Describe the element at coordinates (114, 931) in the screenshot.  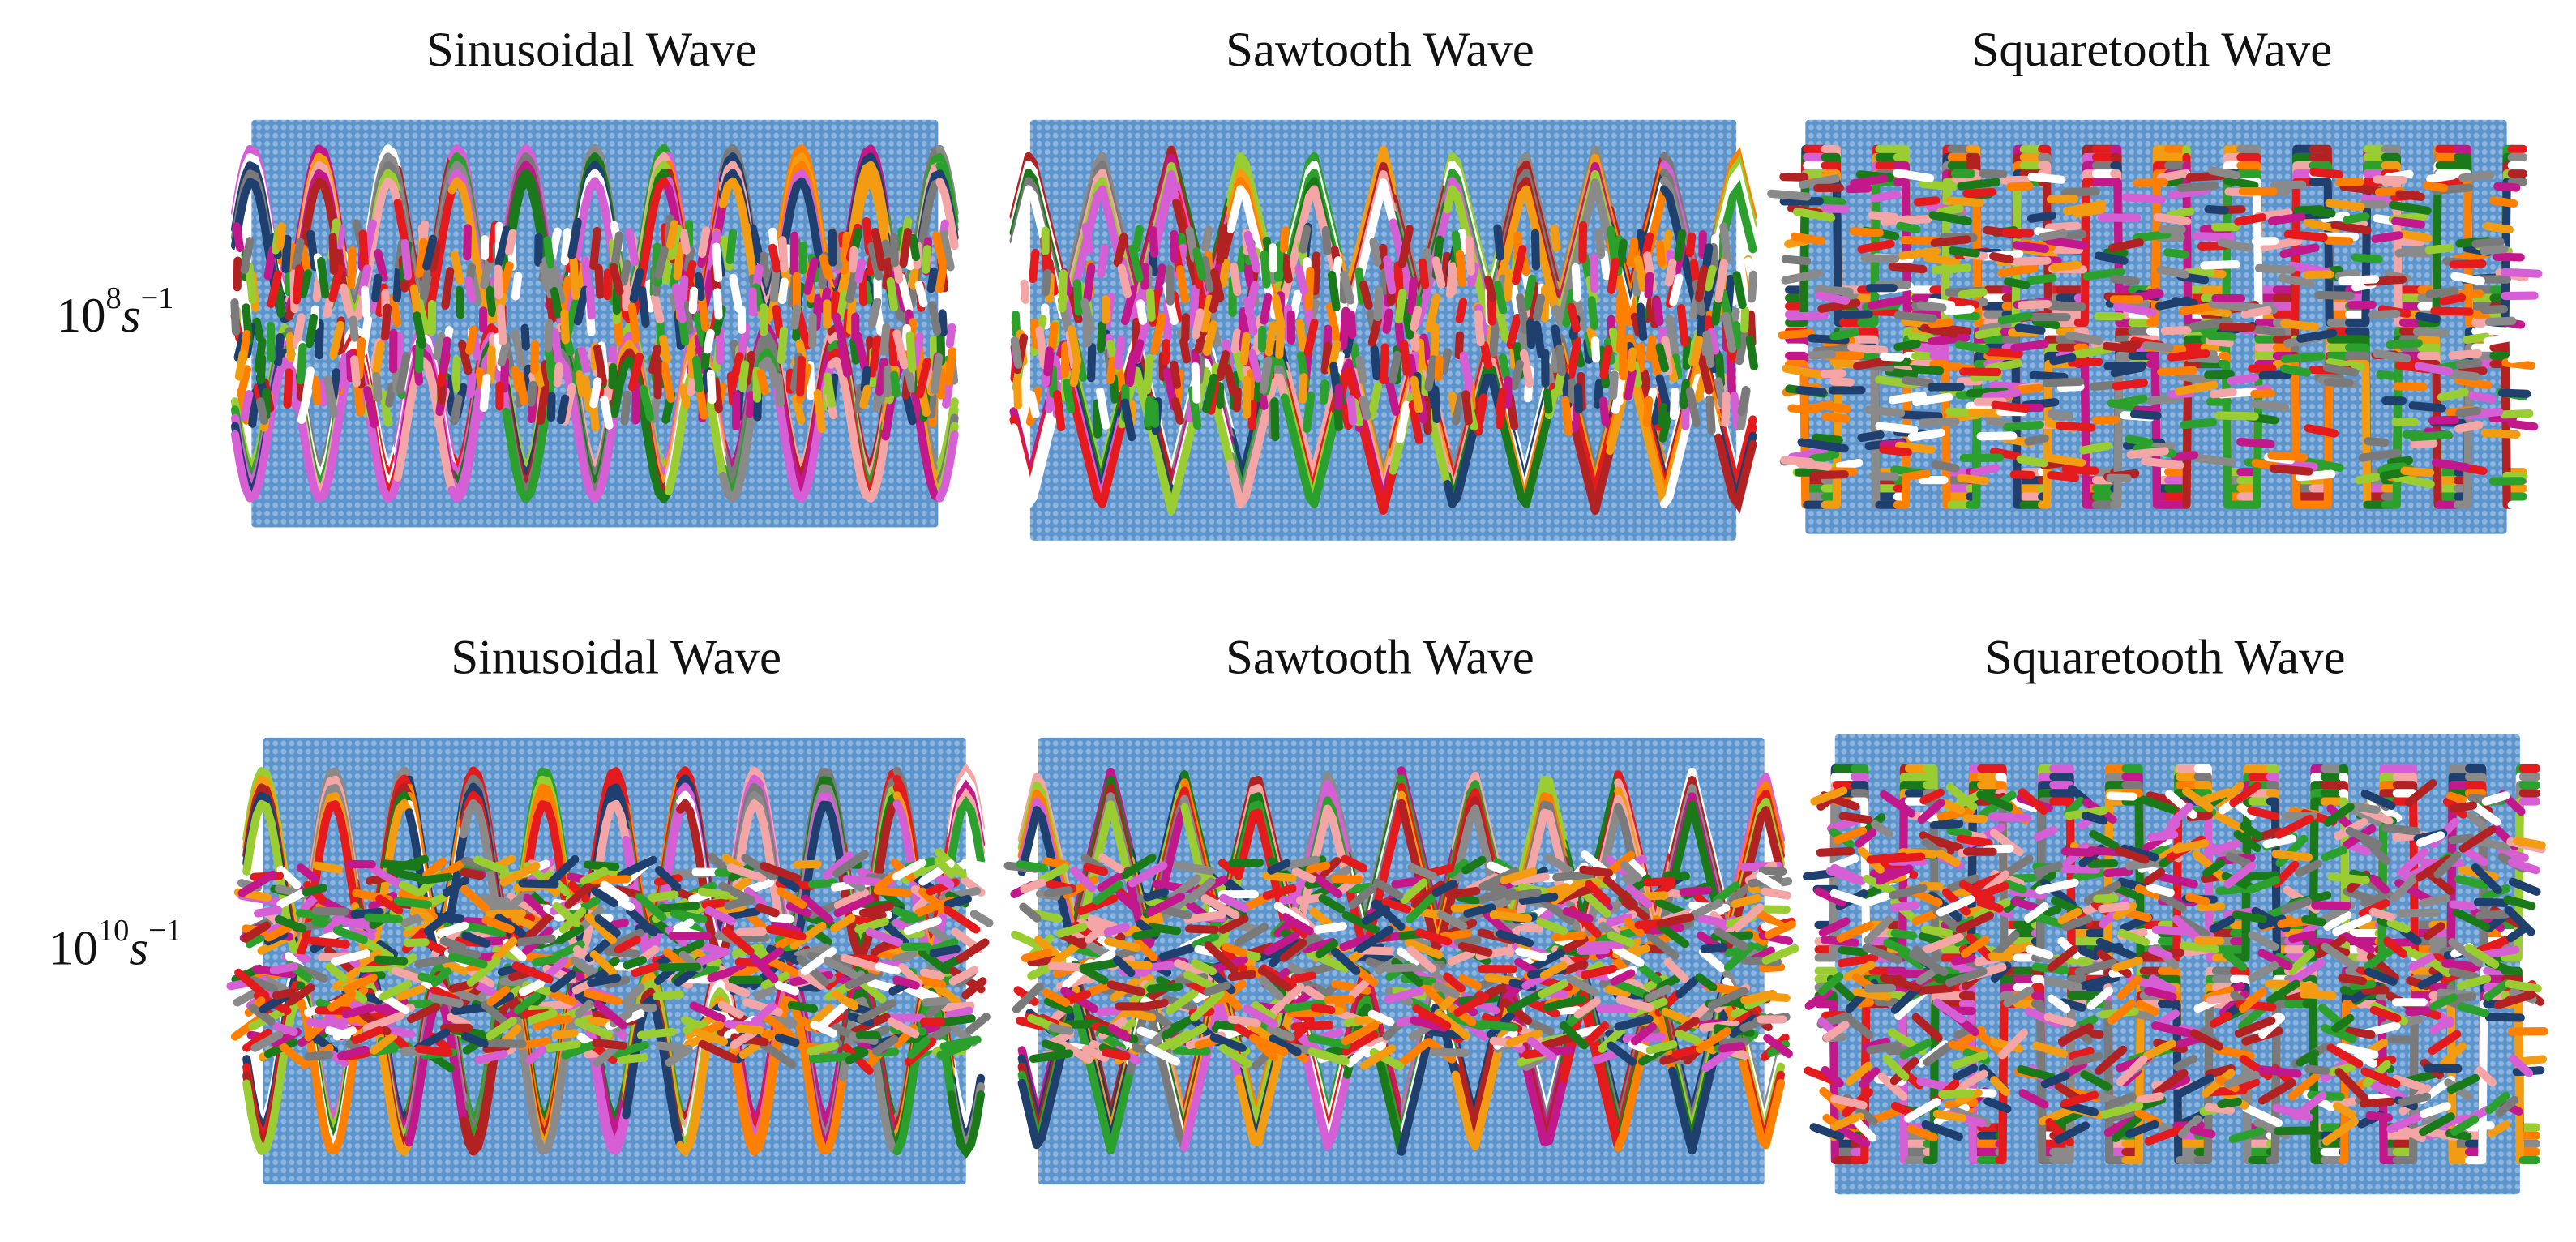
I see `label-exp: 10` at that location.